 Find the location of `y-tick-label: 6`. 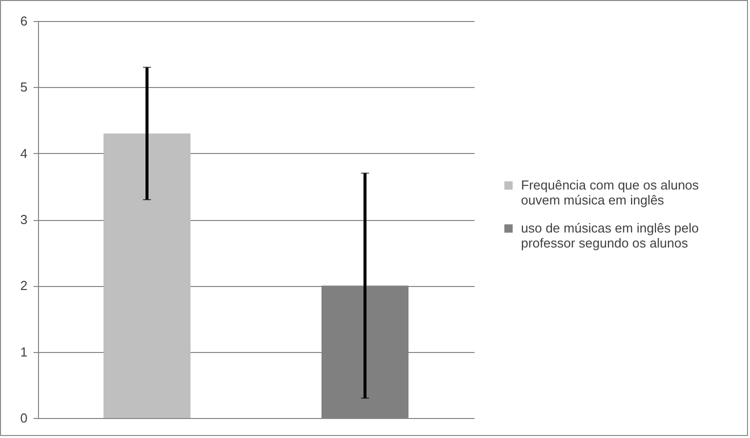

y-tick-label: 6 is located at coordinates (24, 21).